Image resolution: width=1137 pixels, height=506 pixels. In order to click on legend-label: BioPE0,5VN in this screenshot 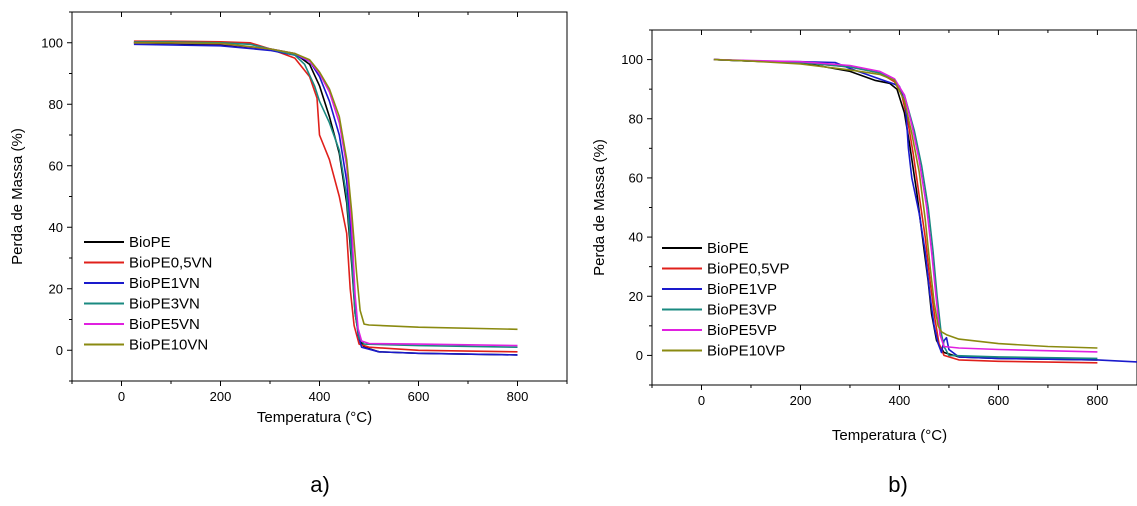, I will do `click(170, 263)`.